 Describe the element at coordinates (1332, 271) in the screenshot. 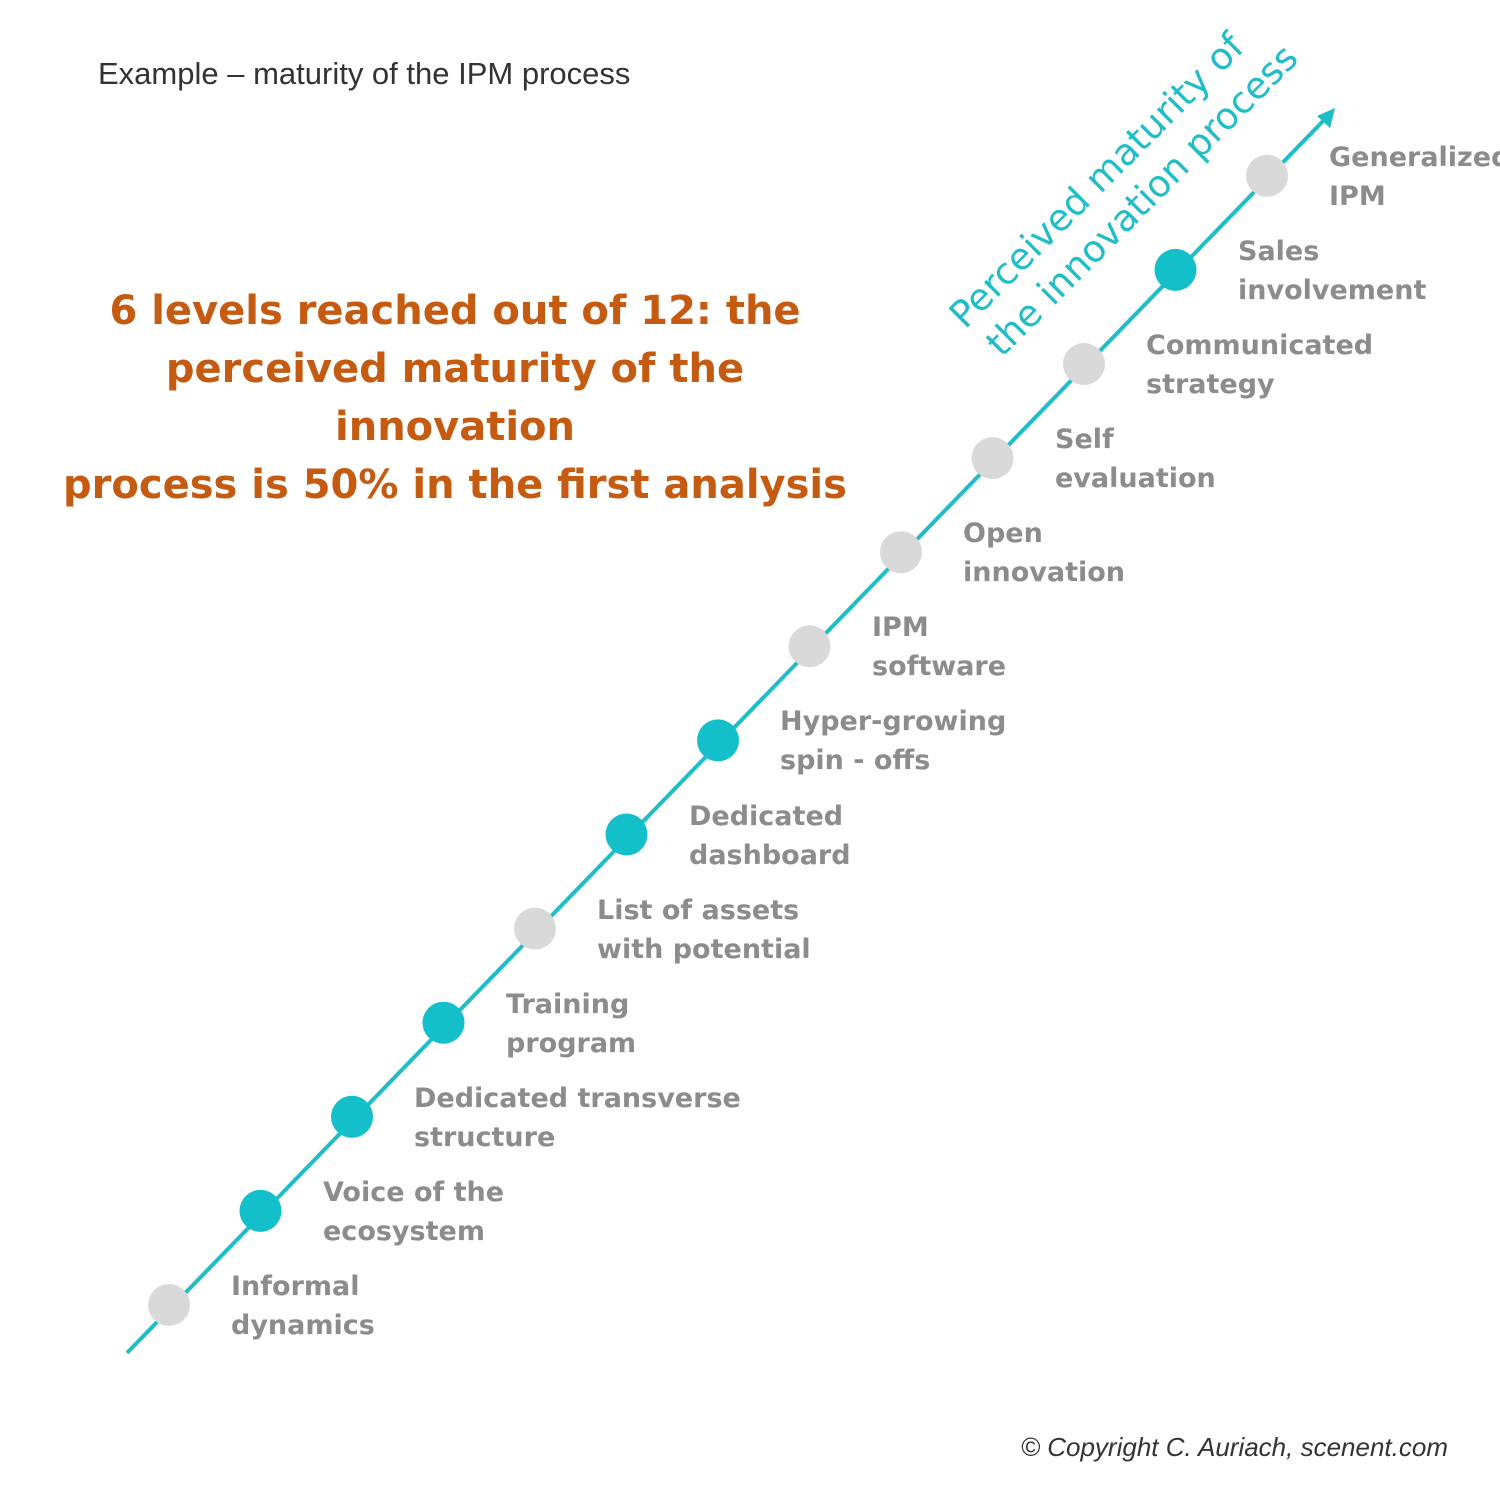

I see `level-label: Sales involvement` at that location.